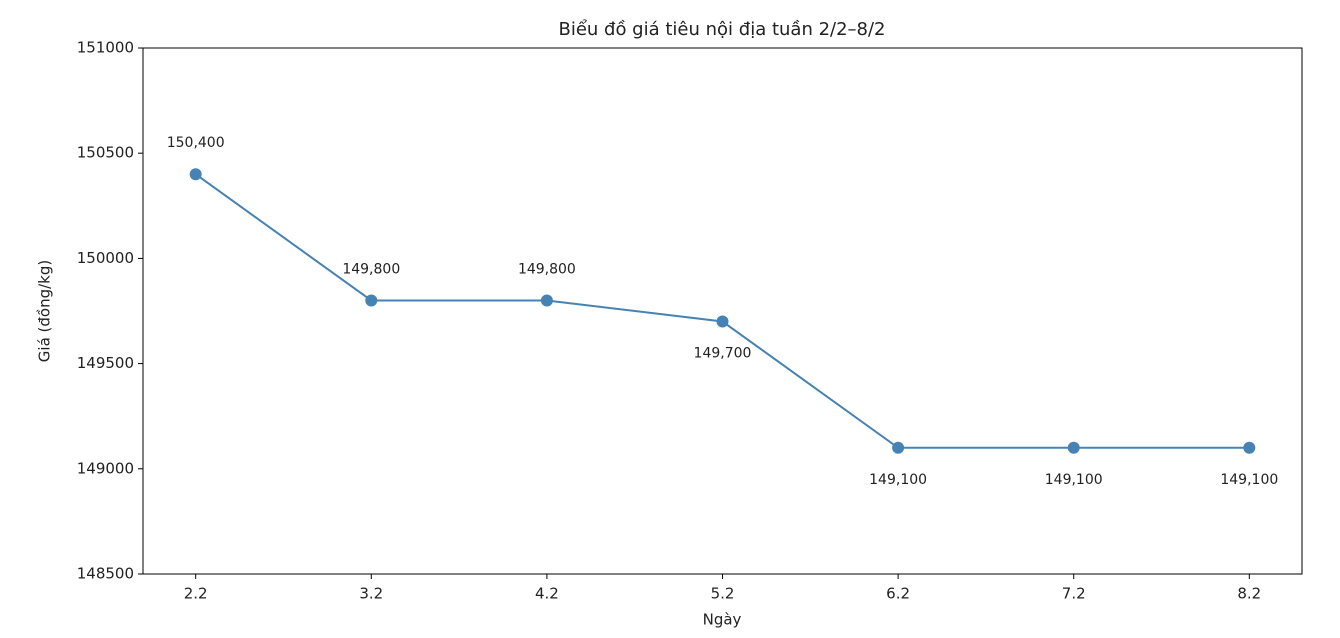  What do you see at coordinates (105, 468) in the screenshot?
I see `y-tick-label: 149000` at bounding box center [105, 468].